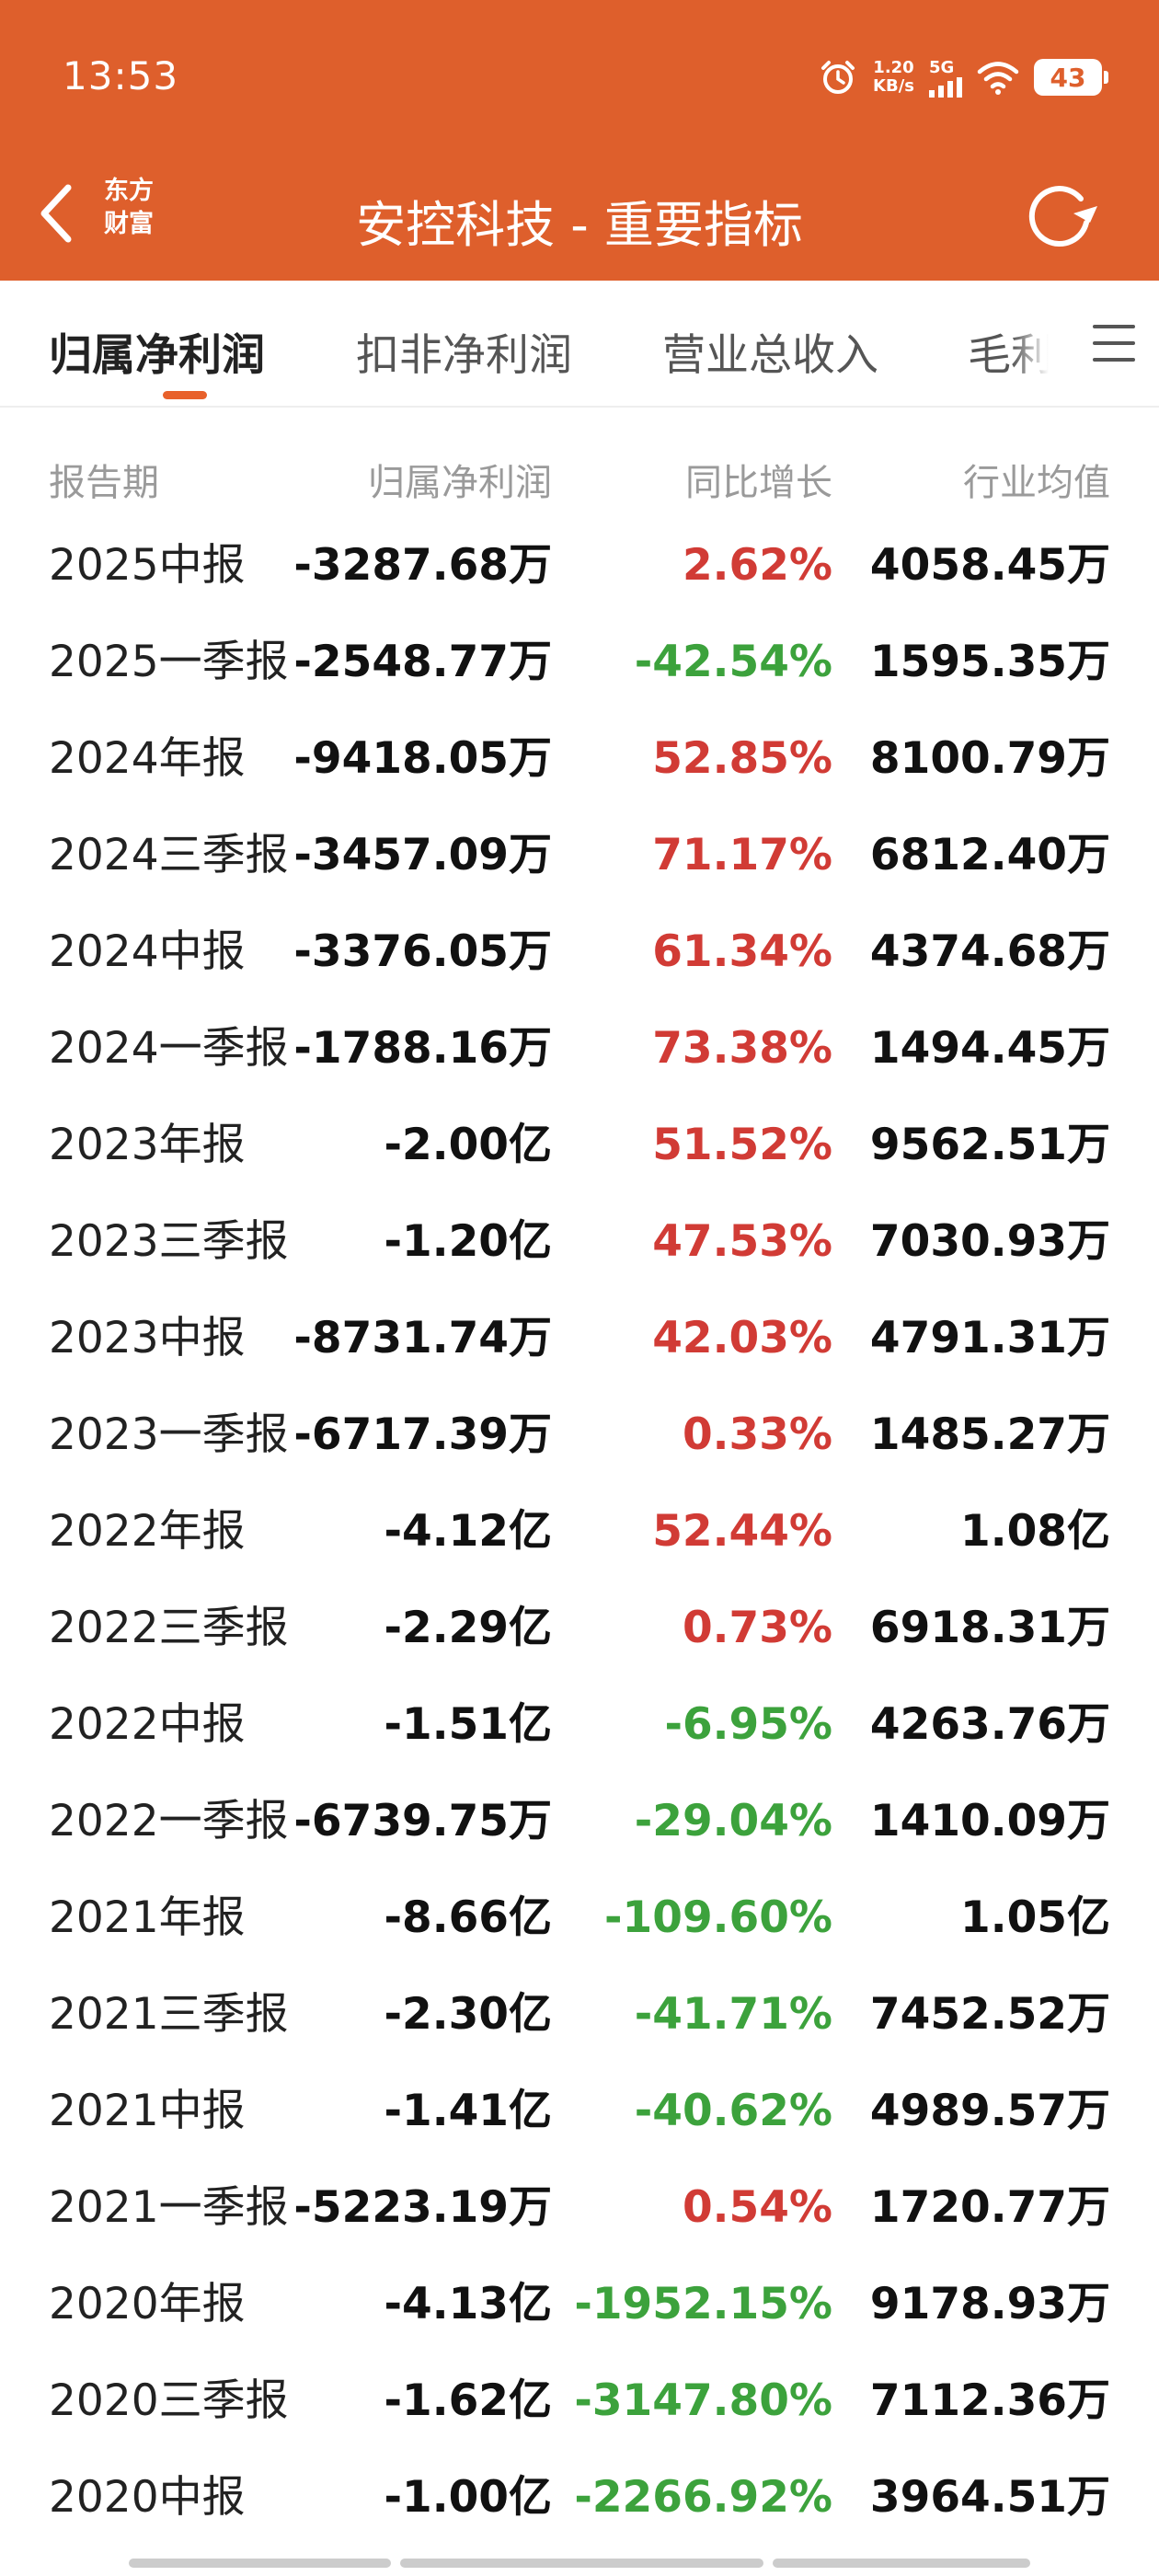  I want to click on net-profit-cell: -9418.05万, so click(422, 758).